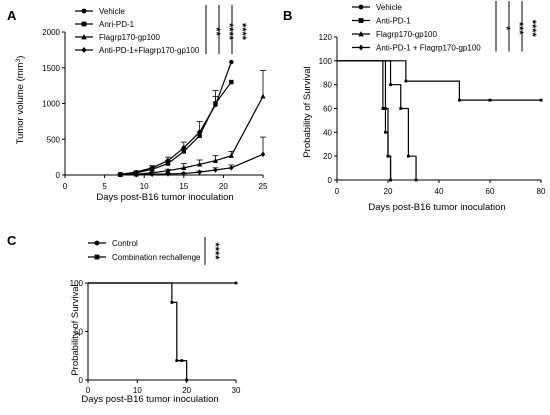  I want to click on panel-b-y-tick-label: 100, so click(326, 61).